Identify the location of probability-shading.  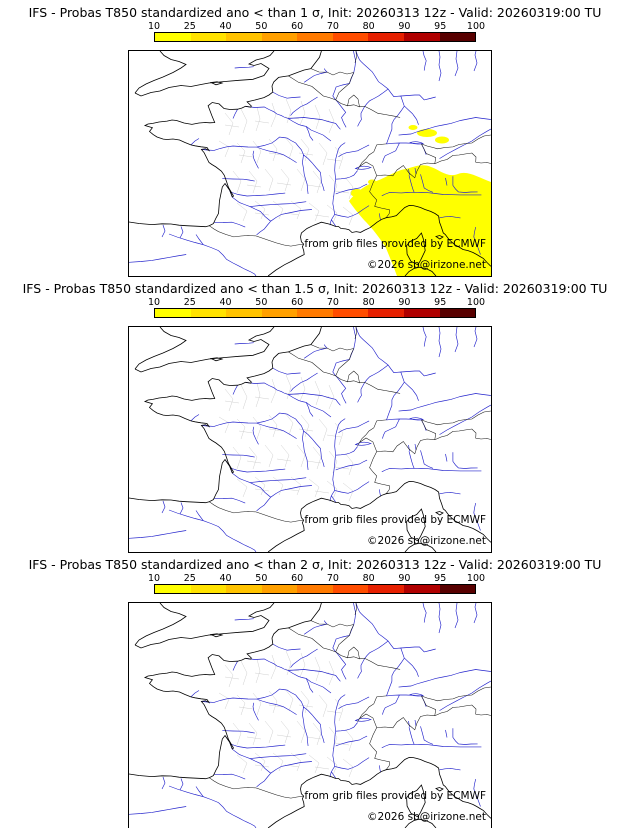
(420, 200).